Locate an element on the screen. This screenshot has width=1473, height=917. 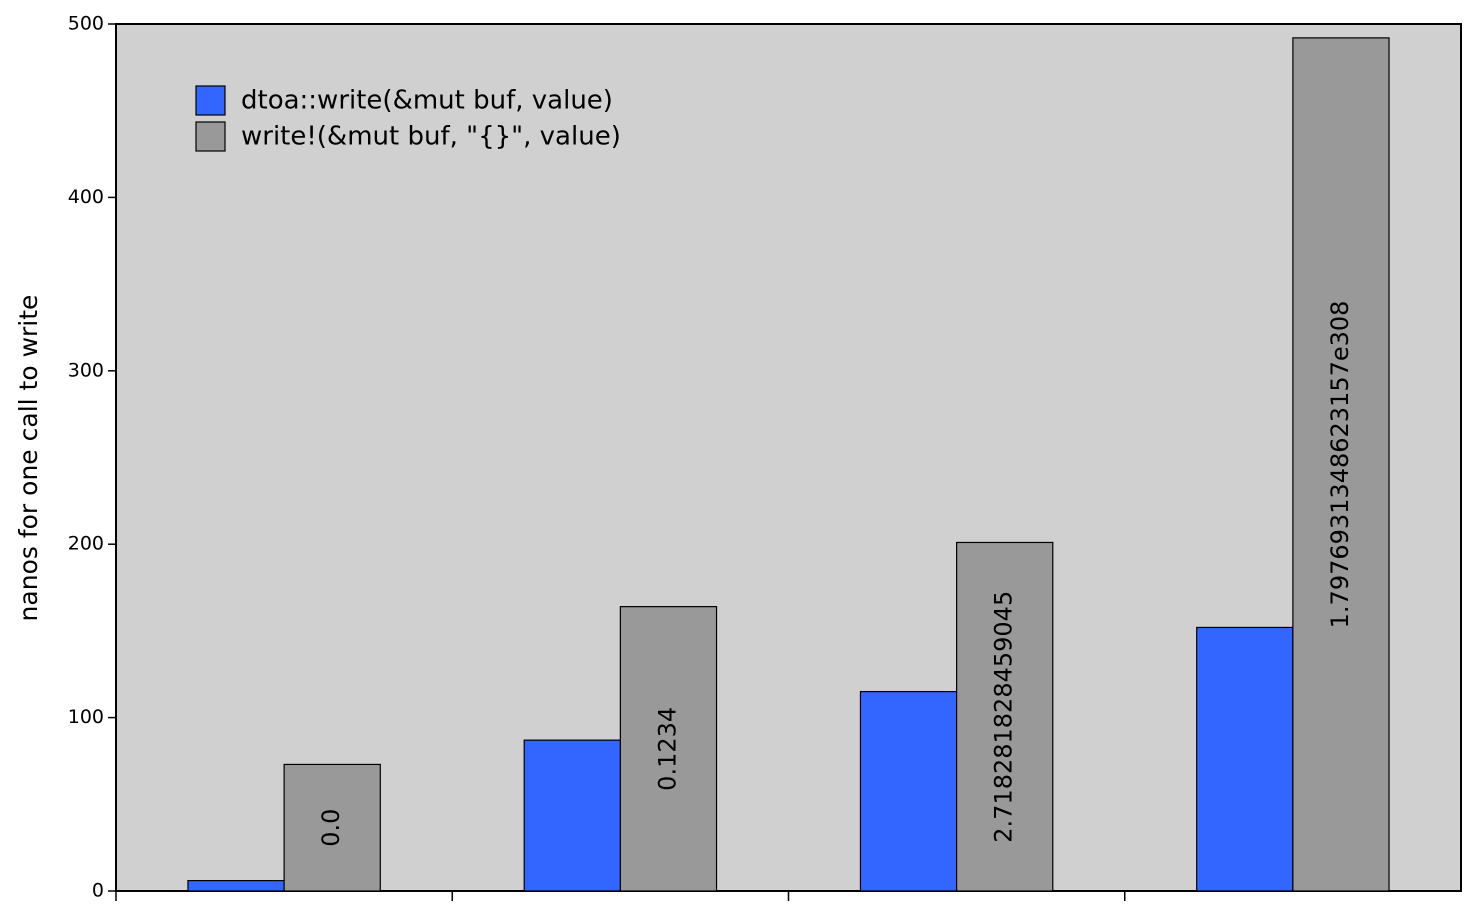
legend-label: write!(&mut buf, "{}", value) is located at coordinates (431, 137).